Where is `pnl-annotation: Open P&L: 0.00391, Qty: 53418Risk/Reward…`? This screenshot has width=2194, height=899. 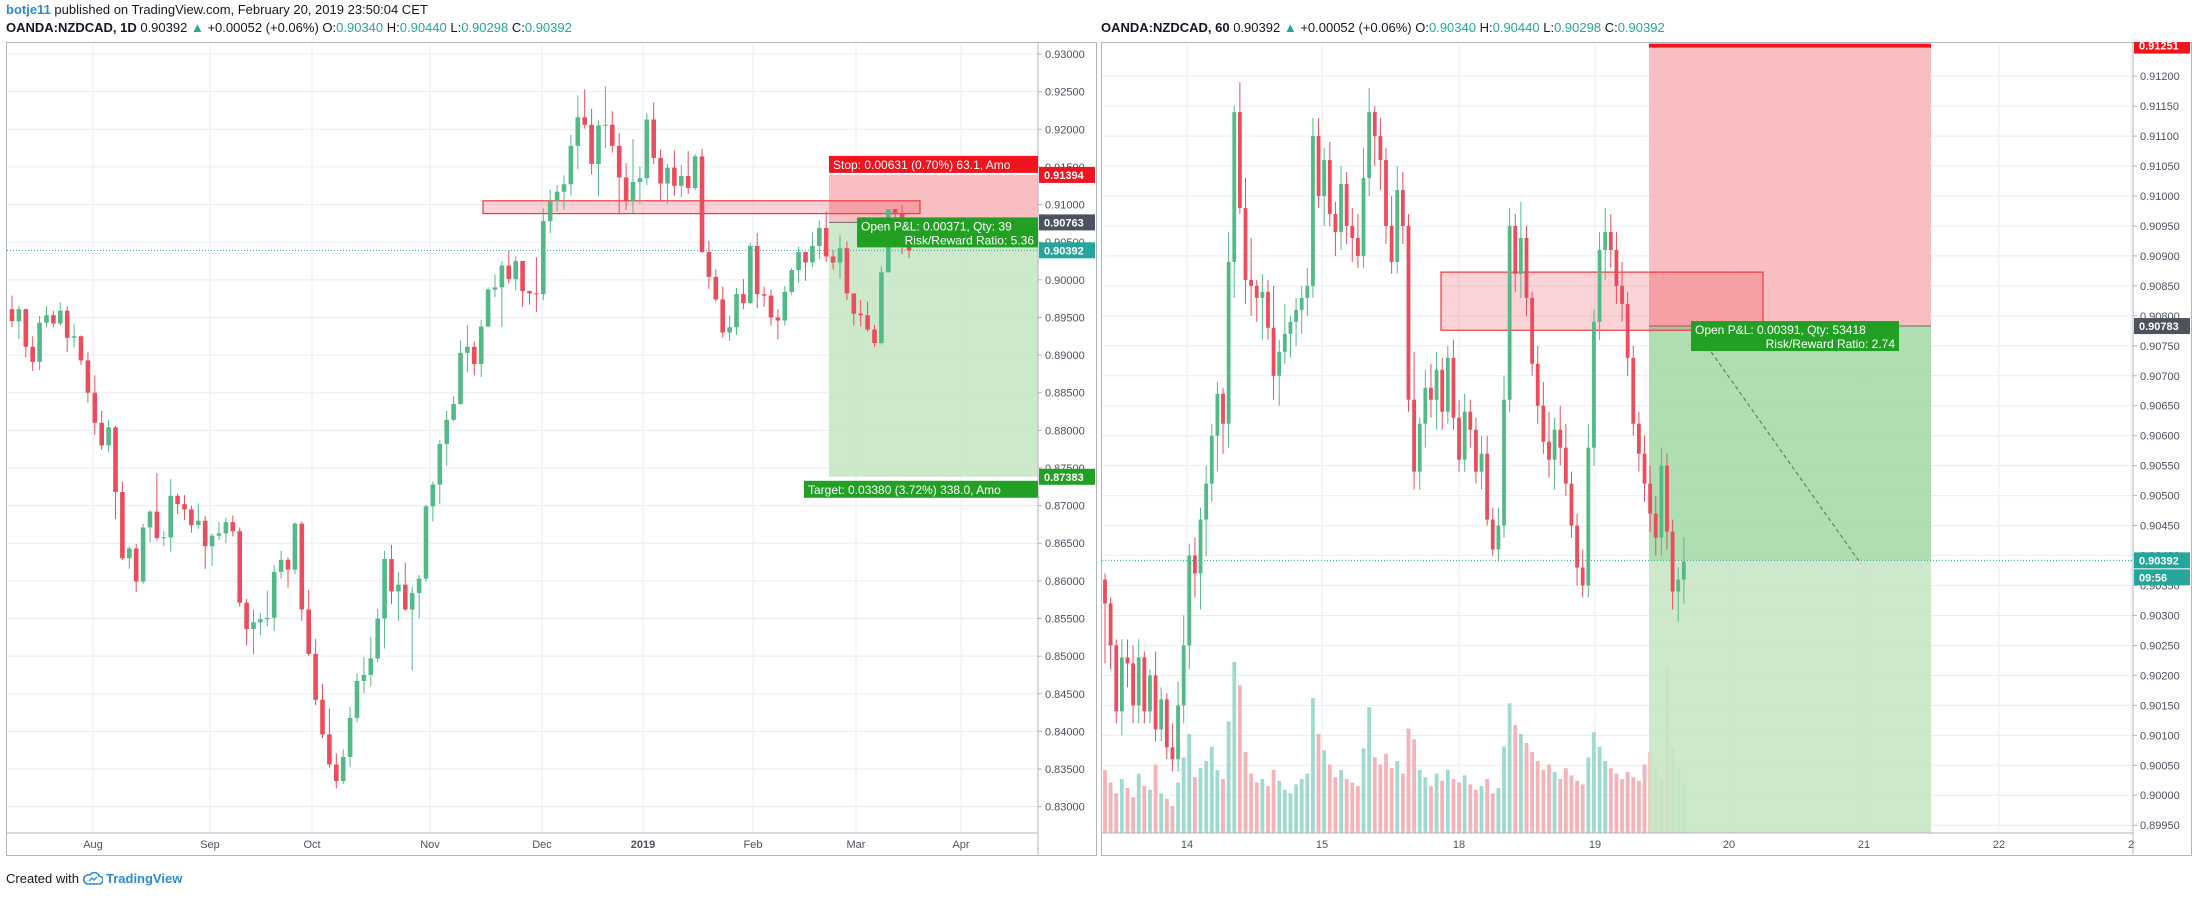 pnl-annotation: Open P&L: 0.00391, Qty: 53418Risk/Reward… is located at coordinates (1795, 336).